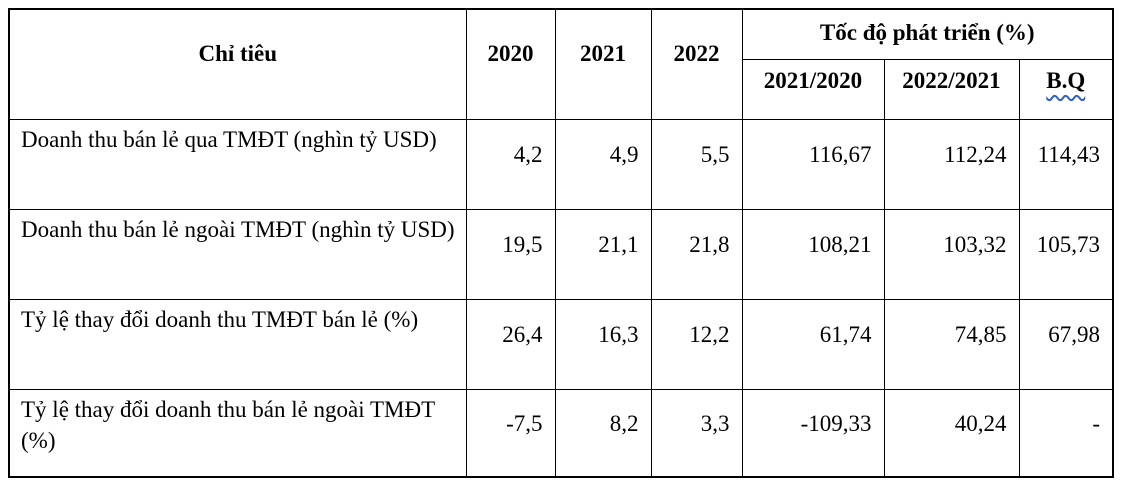 The height and width of the screenshot is (489, 1121). What do you see at coordinates (510, 164) in the screenshot?
I see `cell-value: 4,2` at bounding box center [510, 164].